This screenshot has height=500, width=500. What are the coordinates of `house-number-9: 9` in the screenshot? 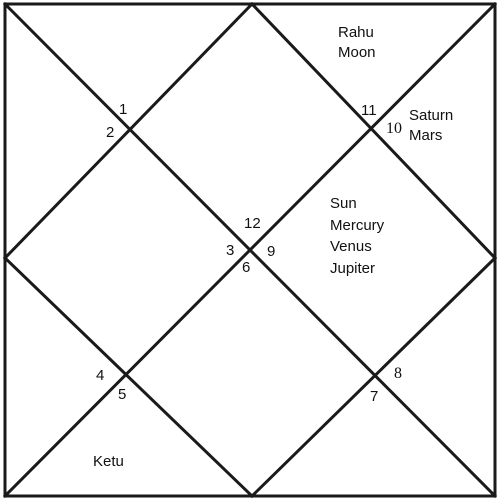 It's located at (271, 251).